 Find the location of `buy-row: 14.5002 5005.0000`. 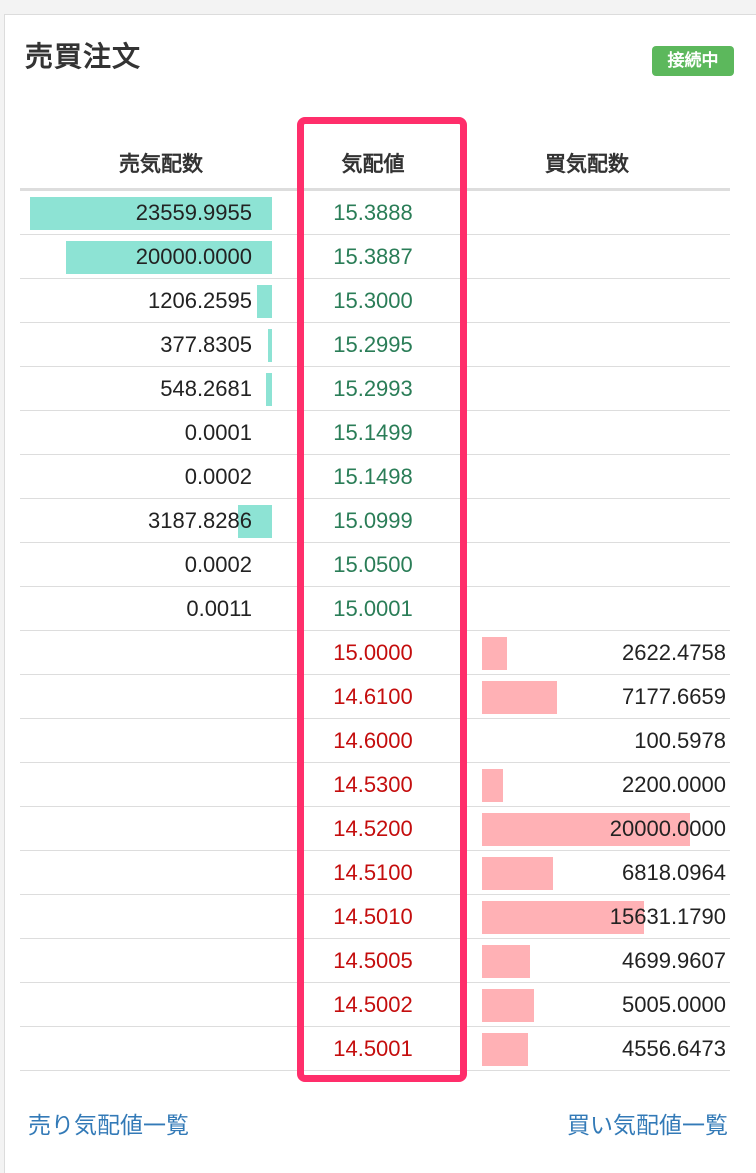

buy-row: 14.5002 5005.0000 is located at coordinates (375, 1005).